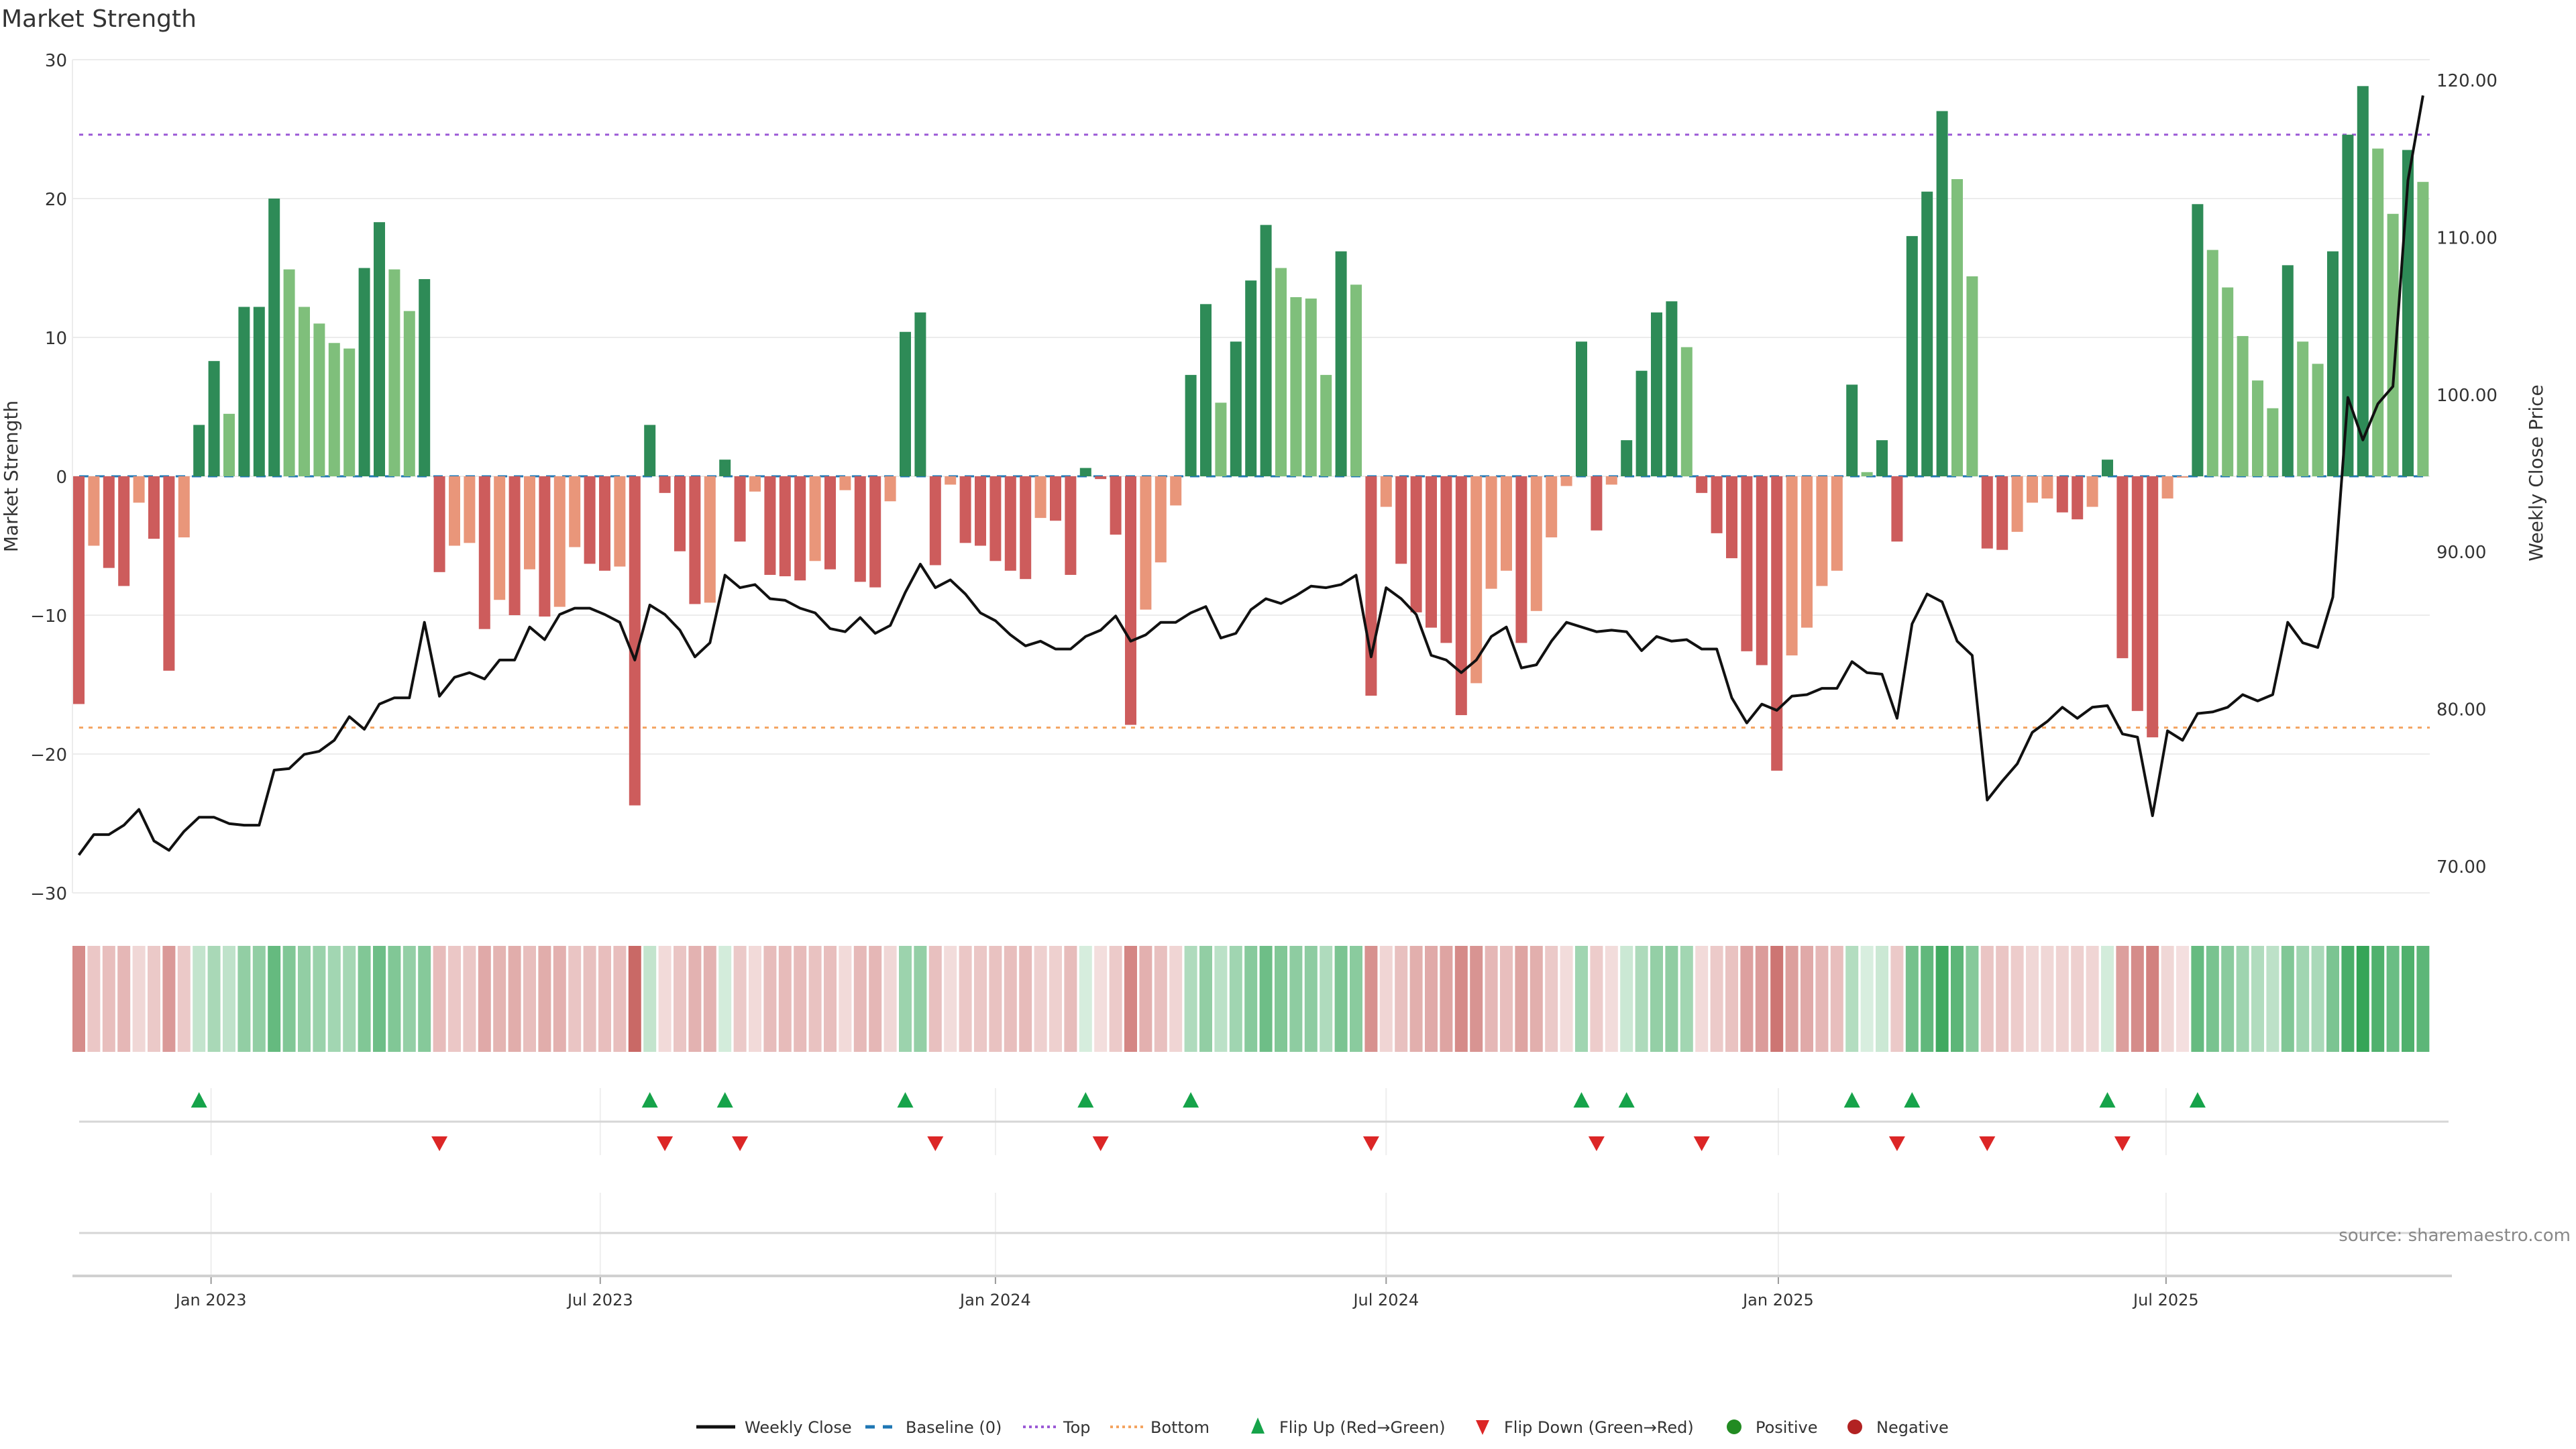 This screenshot has height=1449, width=2576. I want to click on y-axis-label: Market Strength, so click(11, 476).